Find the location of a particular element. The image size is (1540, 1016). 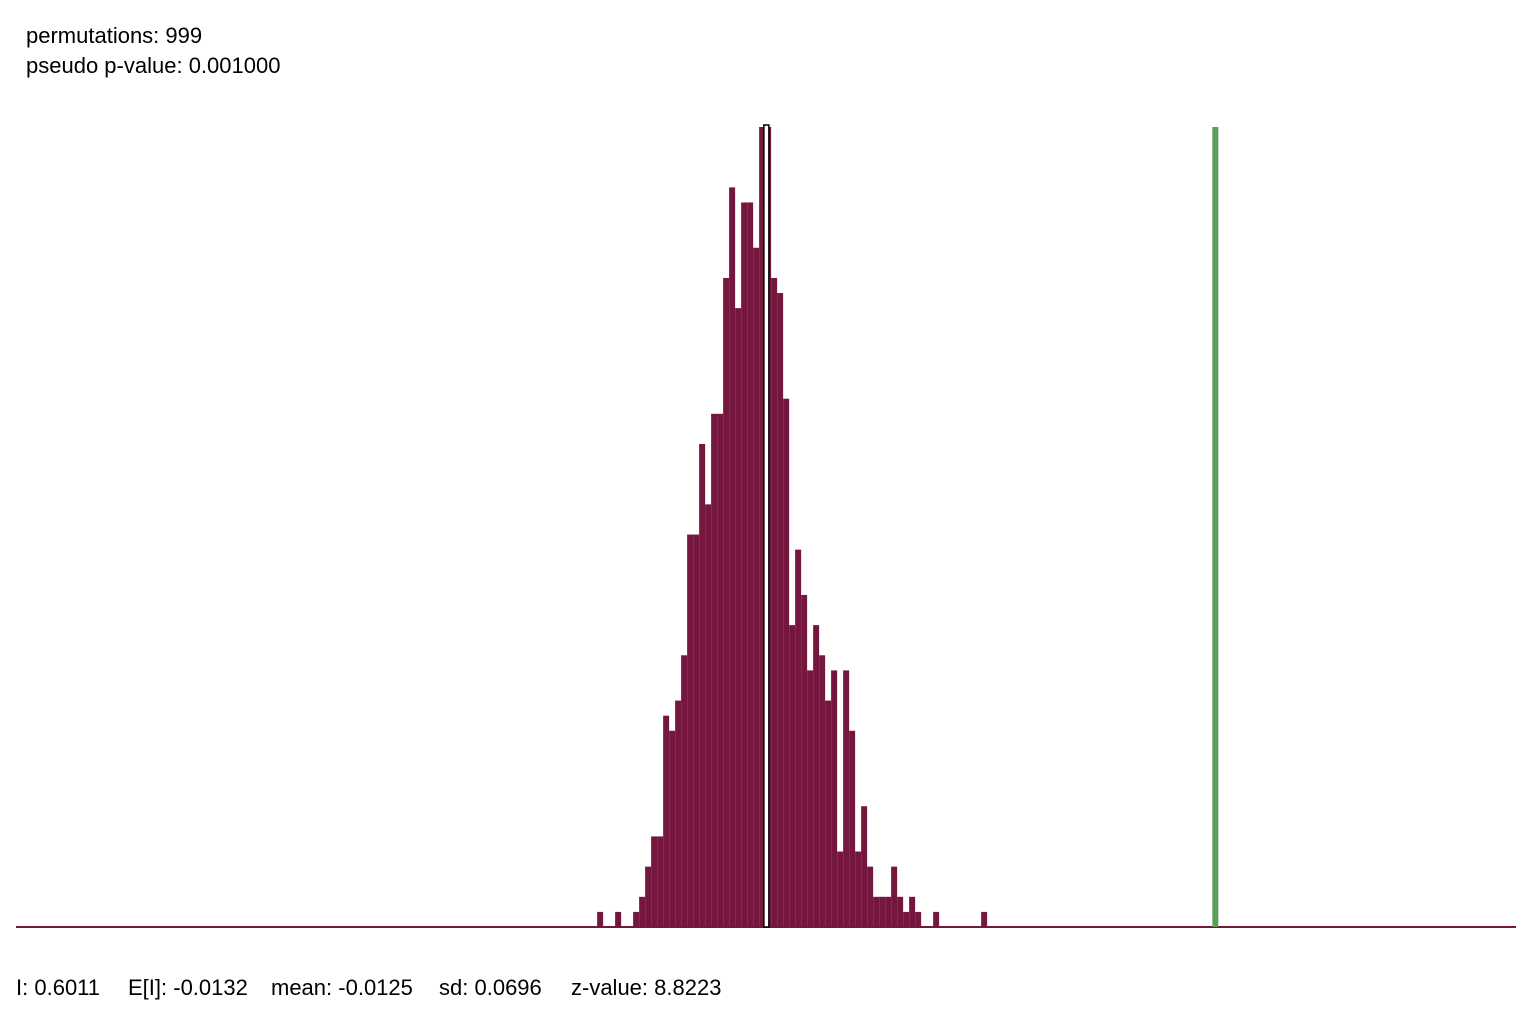

stat-label: E[I]: is located at coordinates (147, 987).